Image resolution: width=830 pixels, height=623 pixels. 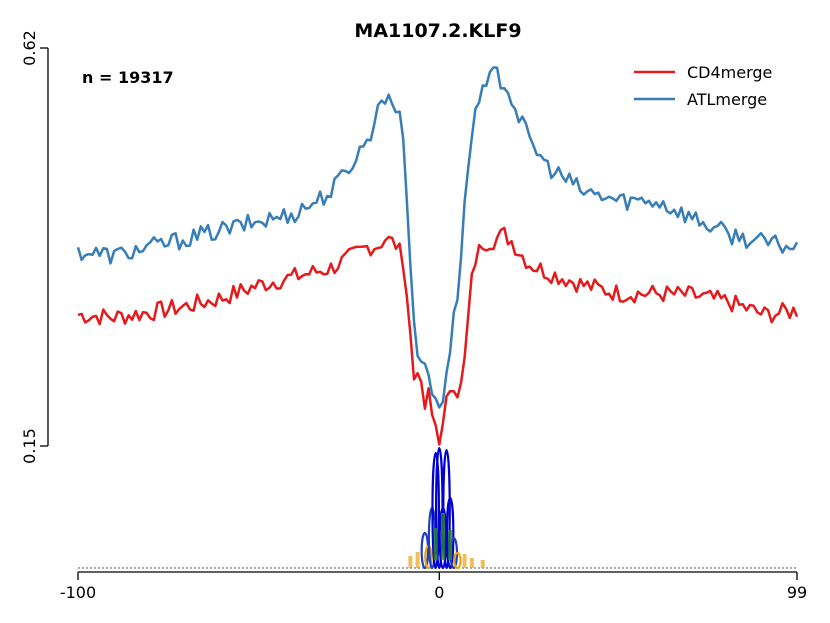 I want to click on legend-label: CD4merge, so click(x=729, y=72).